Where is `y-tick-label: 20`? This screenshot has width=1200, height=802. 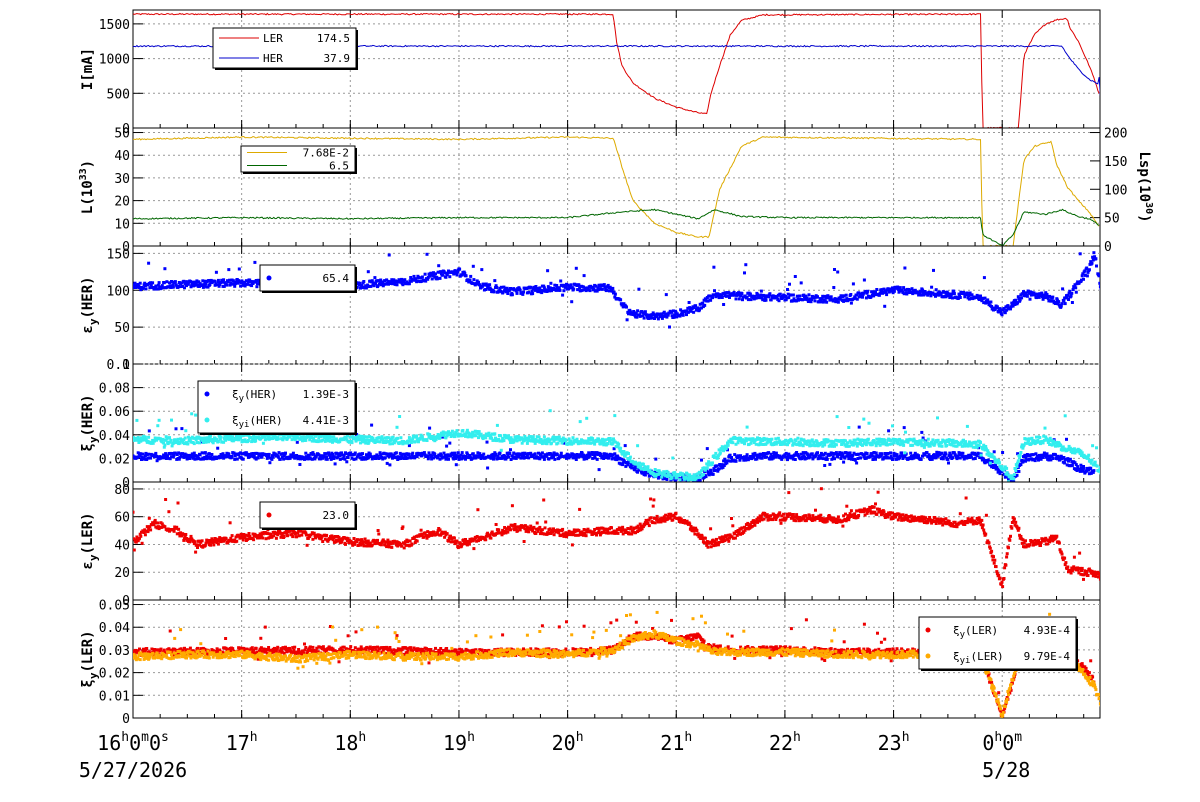
y-tick-label: 20 is located at coordinates (122, 573).